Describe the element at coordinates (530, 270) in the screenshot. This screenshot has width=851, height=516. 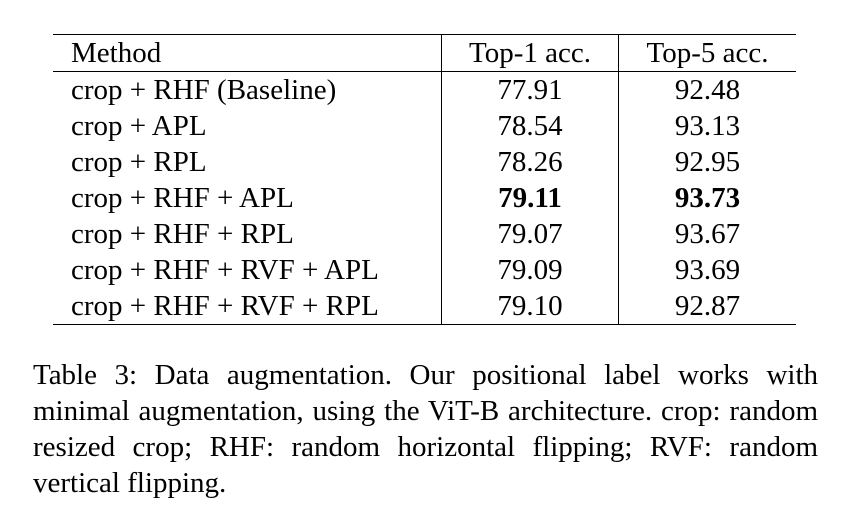
I see `cell-top1: 79.09` at that location.